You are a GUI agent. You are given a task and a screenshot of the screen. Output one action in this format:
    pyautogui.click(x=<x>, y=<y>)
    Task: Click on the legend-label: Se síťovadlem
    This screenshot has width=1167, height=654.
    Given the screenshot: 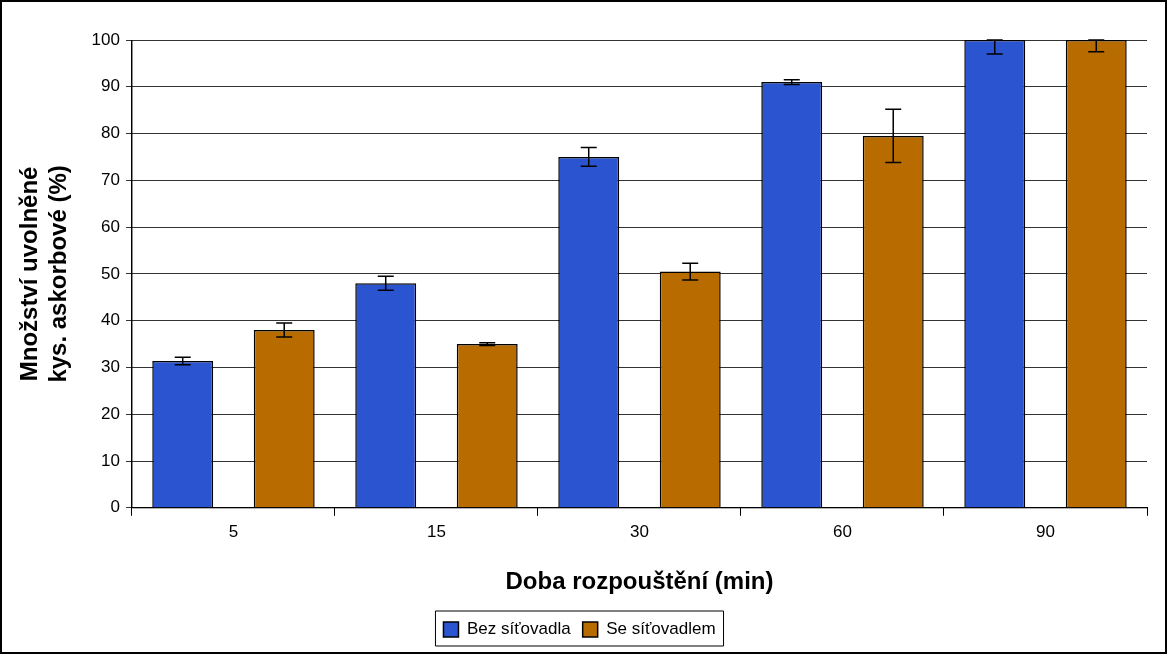 What is the action you would take?
    pyautogui.click(x=661, y=629)
    